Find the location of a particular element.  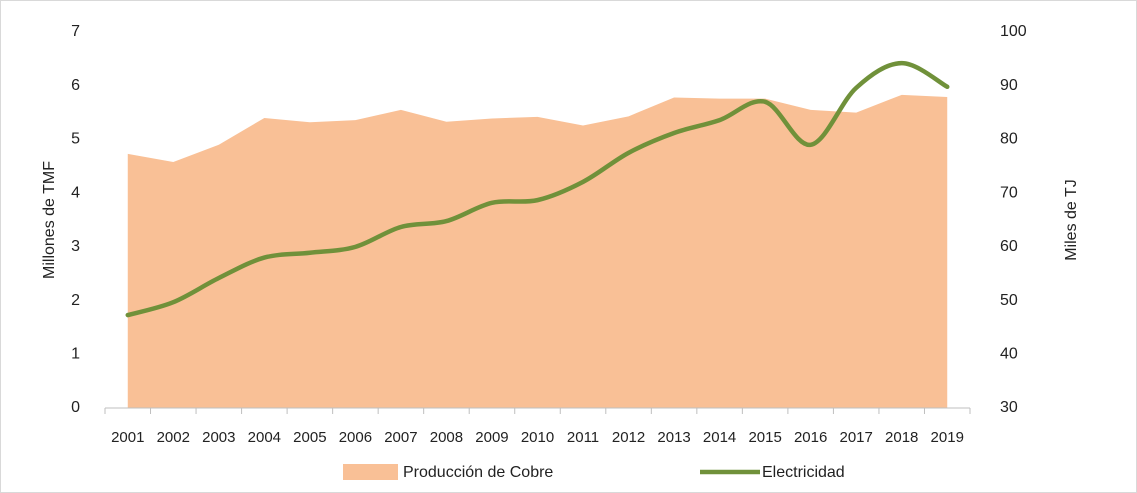

legend-label: Producción de Cobre is located at coordinates (478, 472).